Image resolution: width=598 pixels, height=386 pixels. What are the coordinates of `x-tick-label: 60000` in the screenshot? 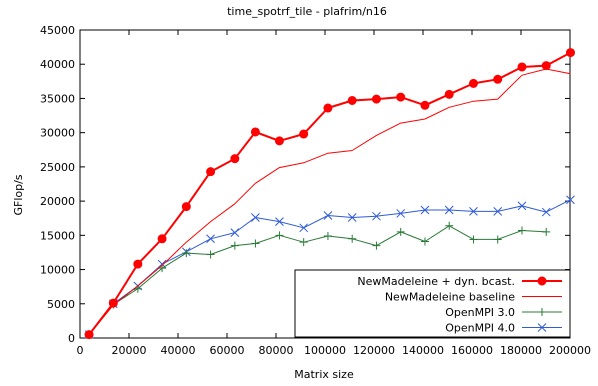 It's located at (227, 350).